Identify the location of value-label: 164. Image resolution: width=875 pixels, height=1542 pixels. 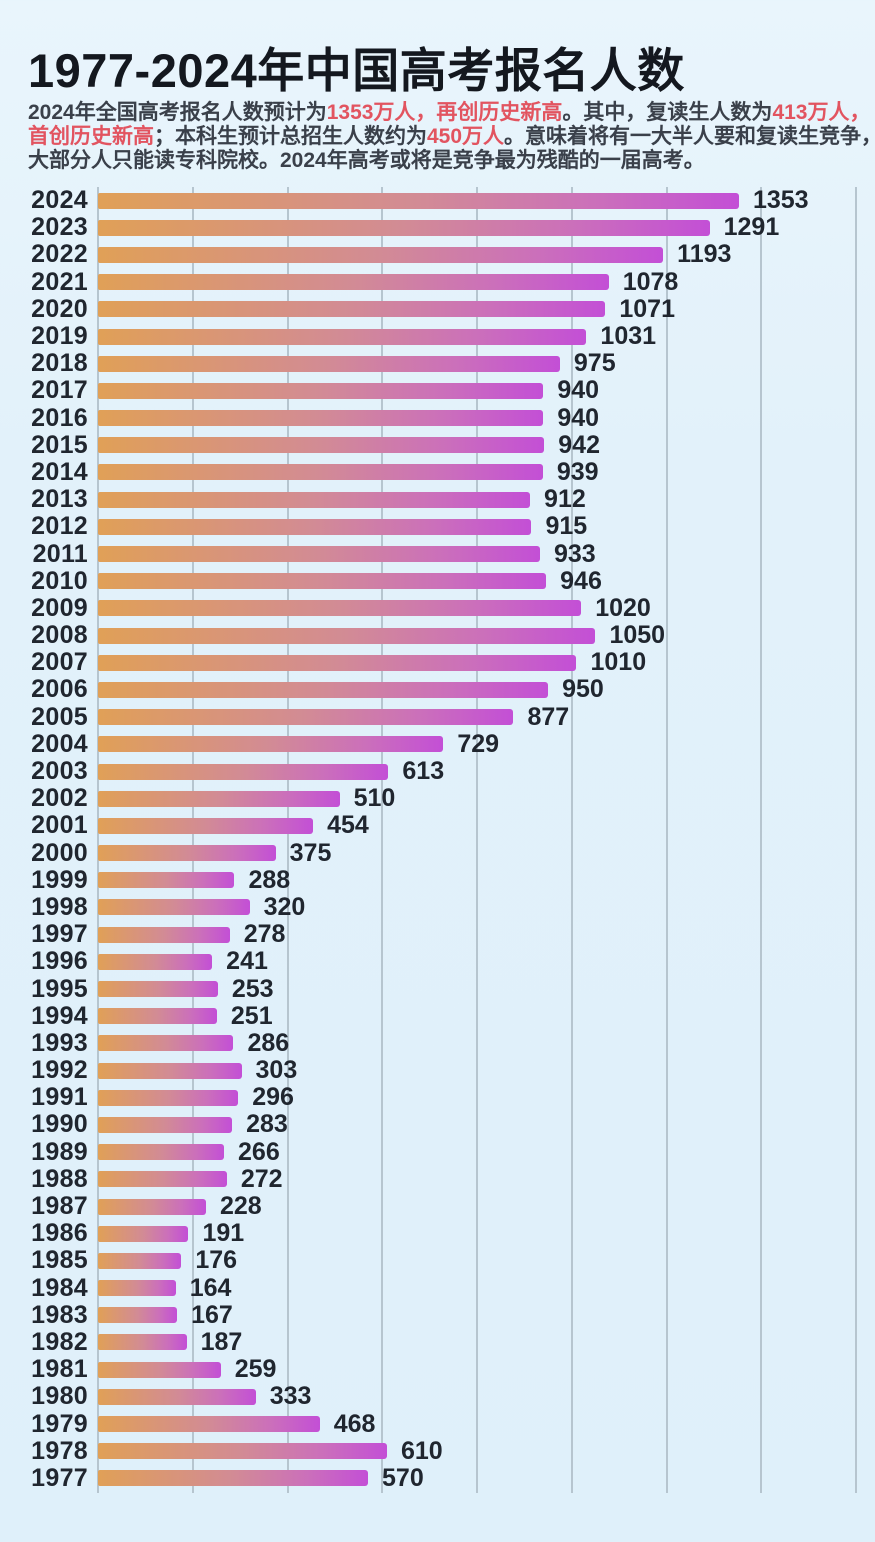
(210, 1287).